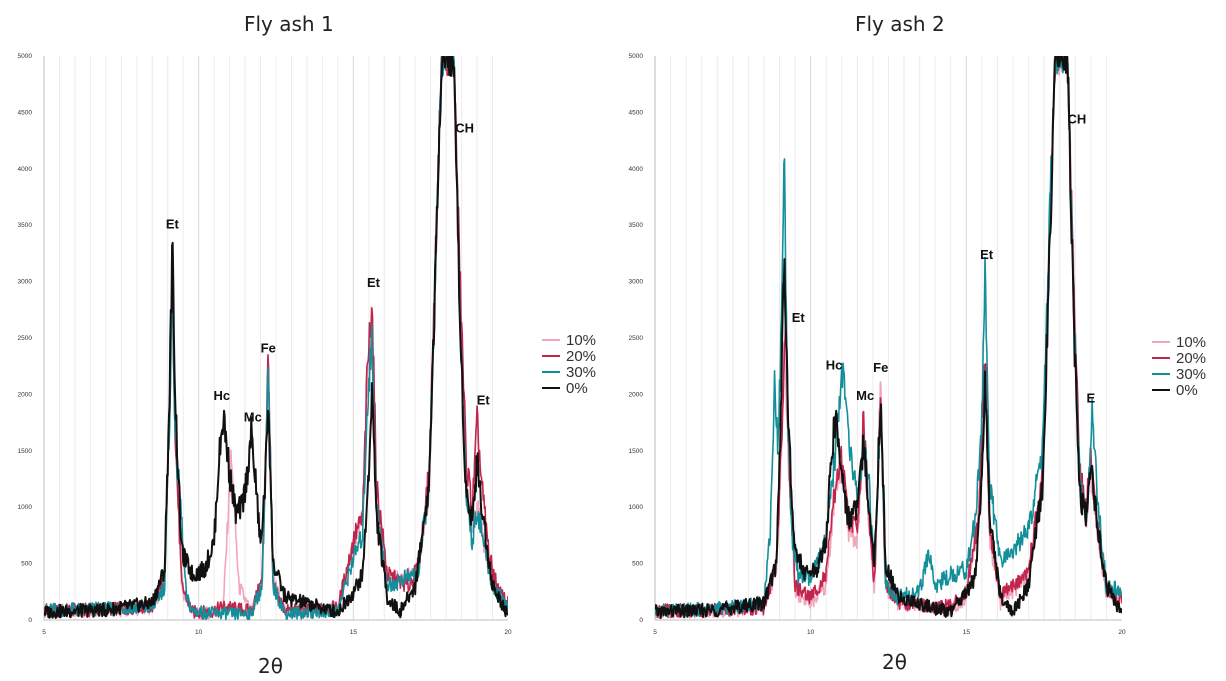  What do you see at coordinates (894, 662) in the screenshot?
I see `x-axis-title-fly-ash-2: 2θ` at bounding box center [894, 662].